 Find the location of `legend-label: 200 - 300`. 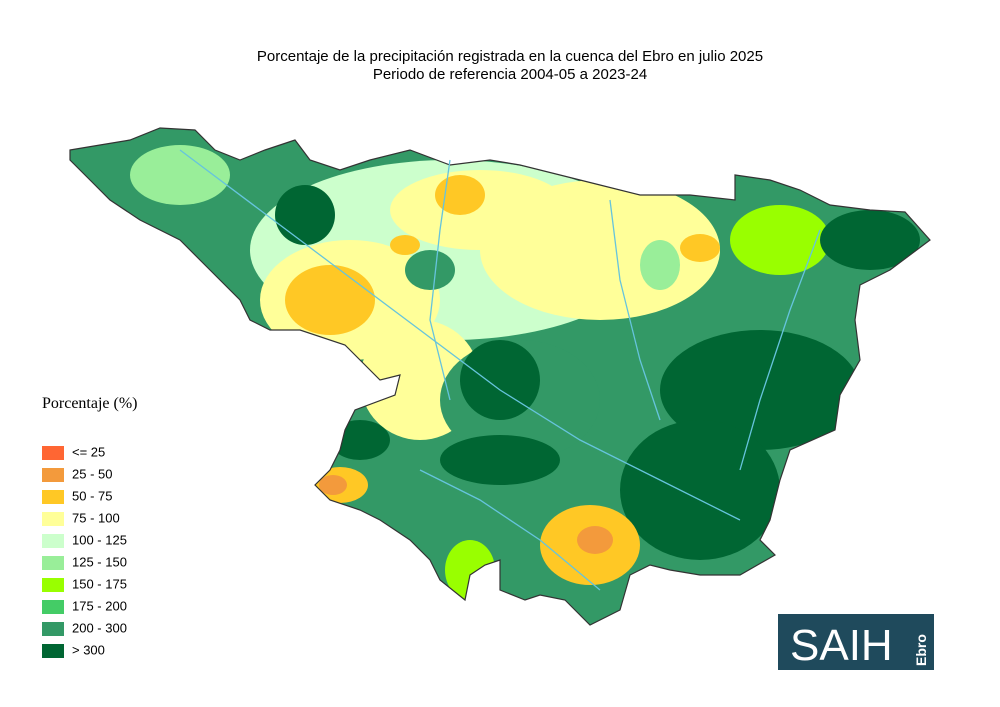

legend-label: 200 - 300 is located at coordinates (99, 627).